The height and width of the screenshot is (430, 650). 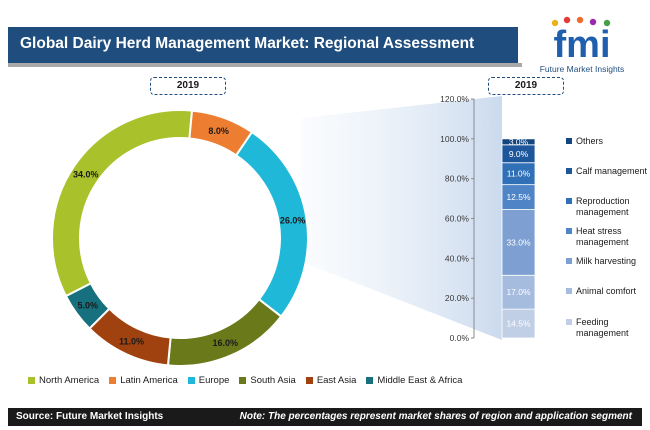 What do you see at coordinates (191, 380) in the screenshot?
I see `legend-swatch-europe` at bounding box center [191, 380].